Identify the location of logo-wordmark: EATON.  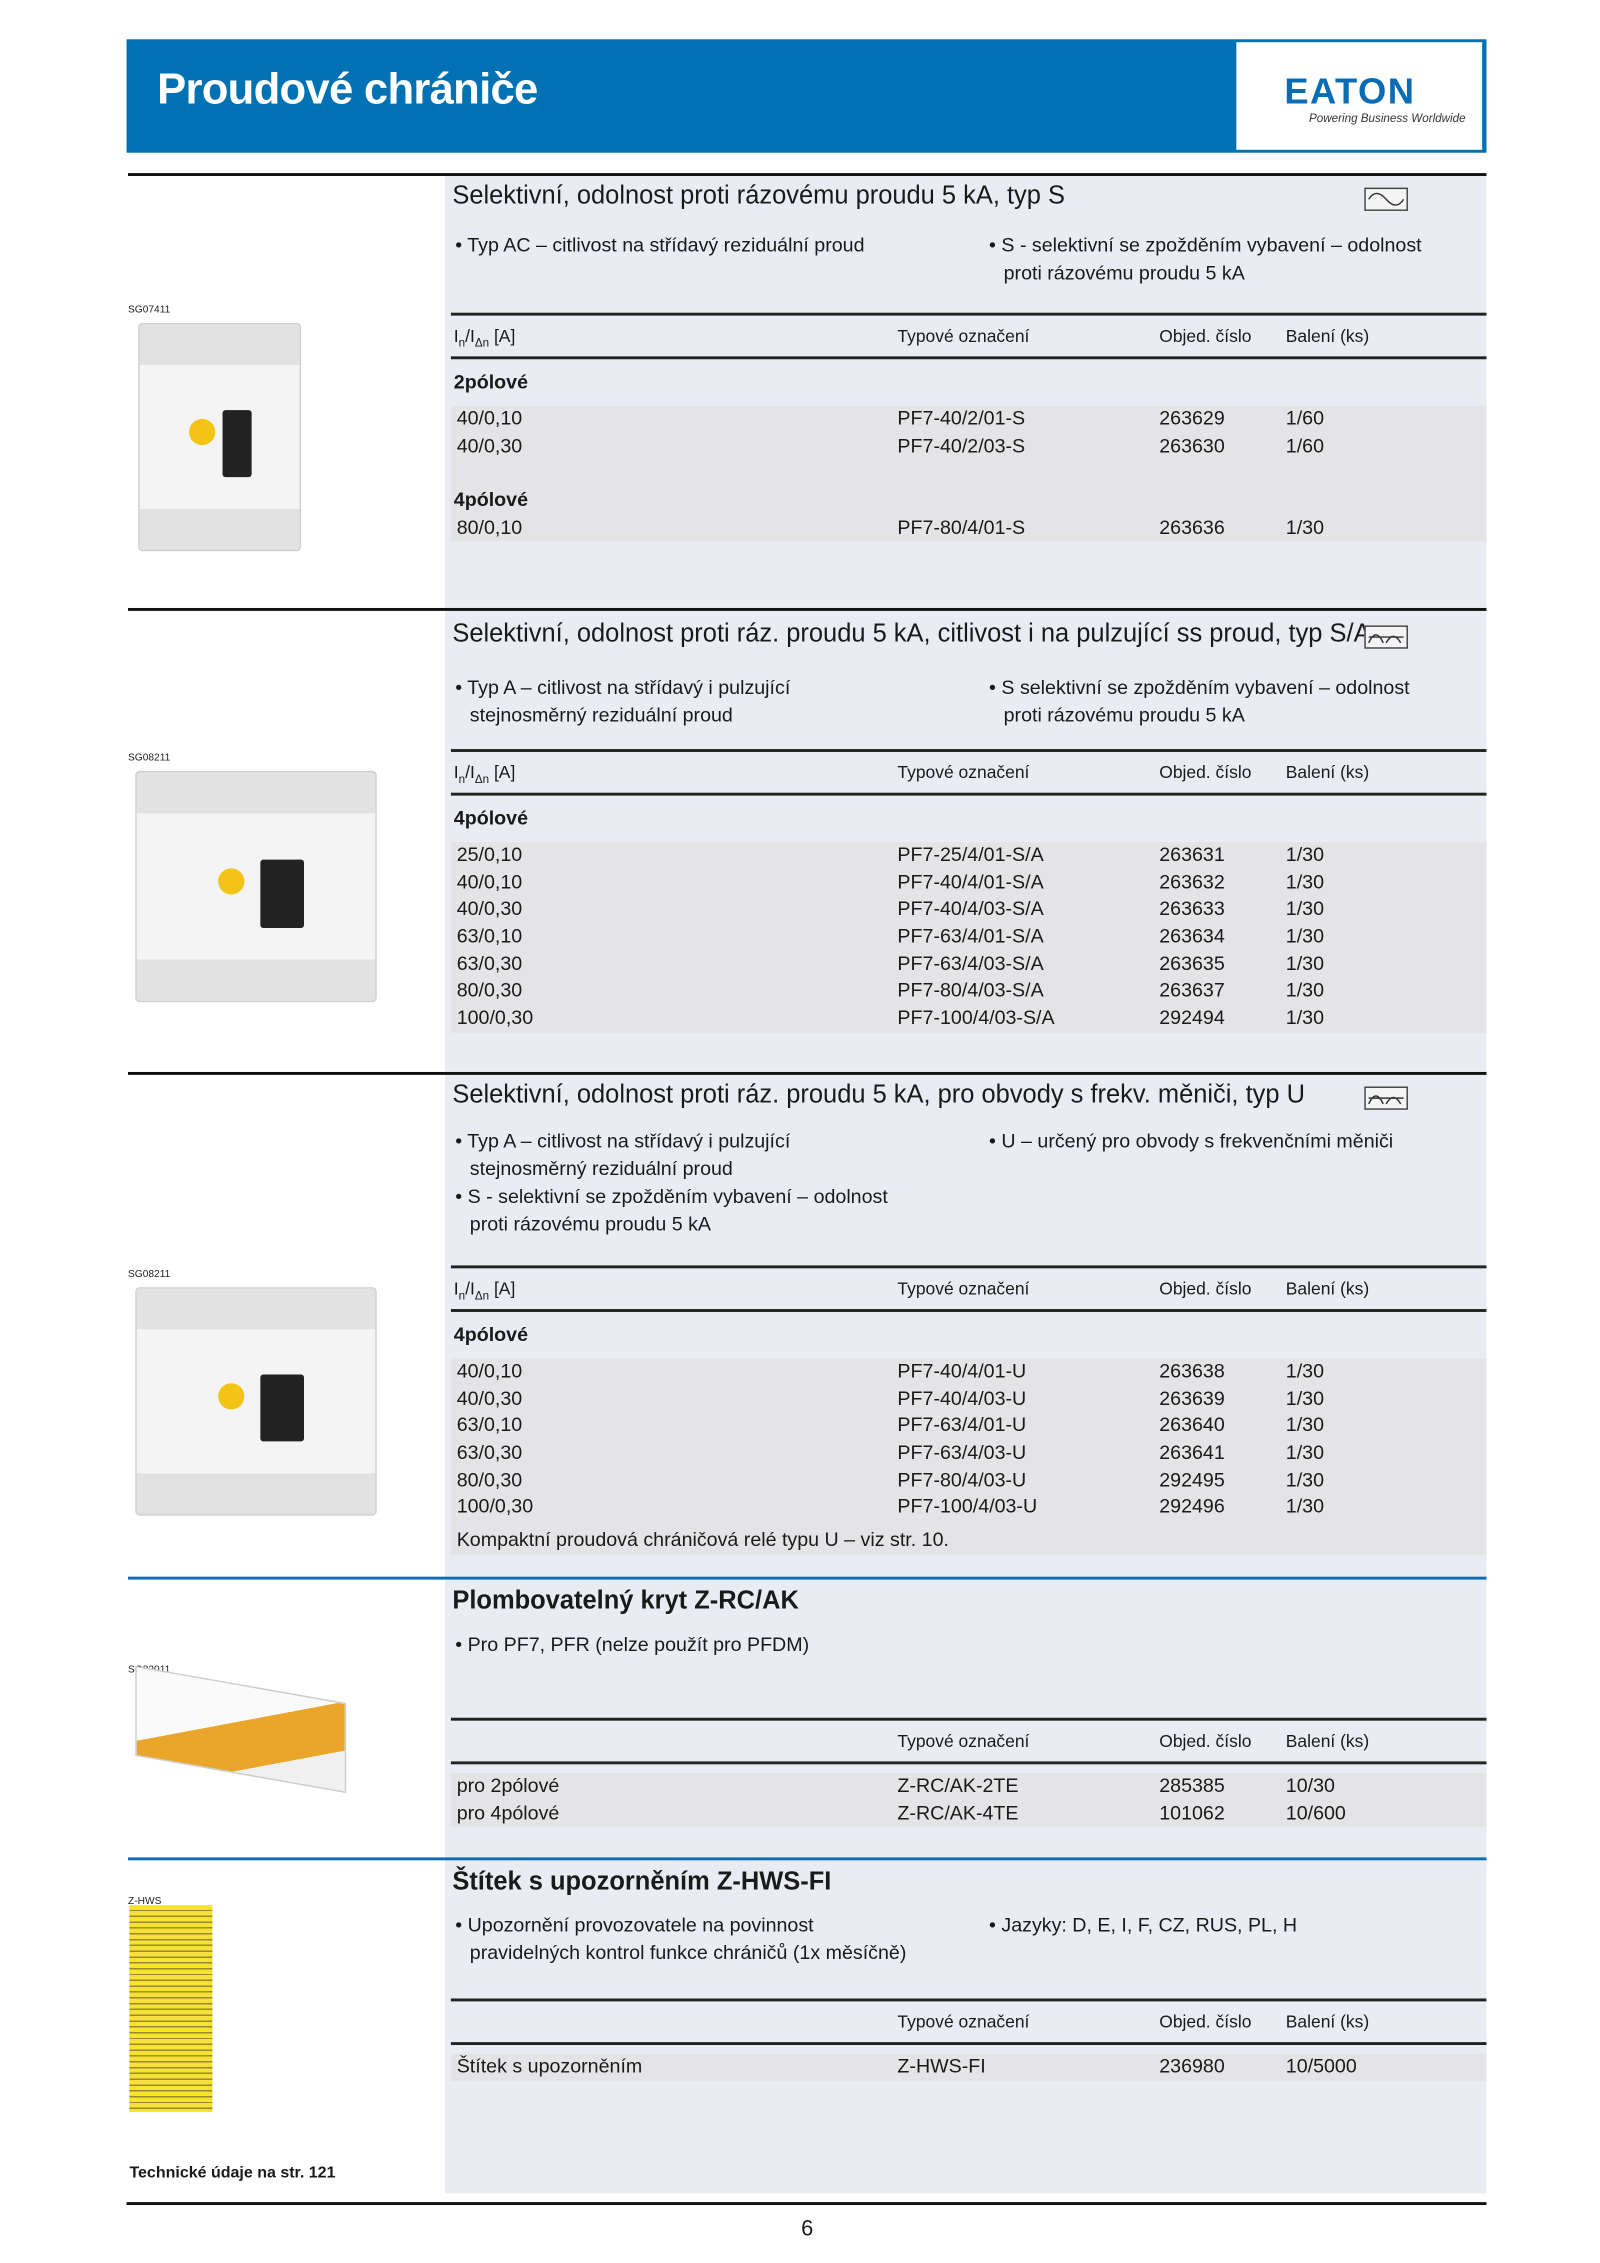
(1350, 91).